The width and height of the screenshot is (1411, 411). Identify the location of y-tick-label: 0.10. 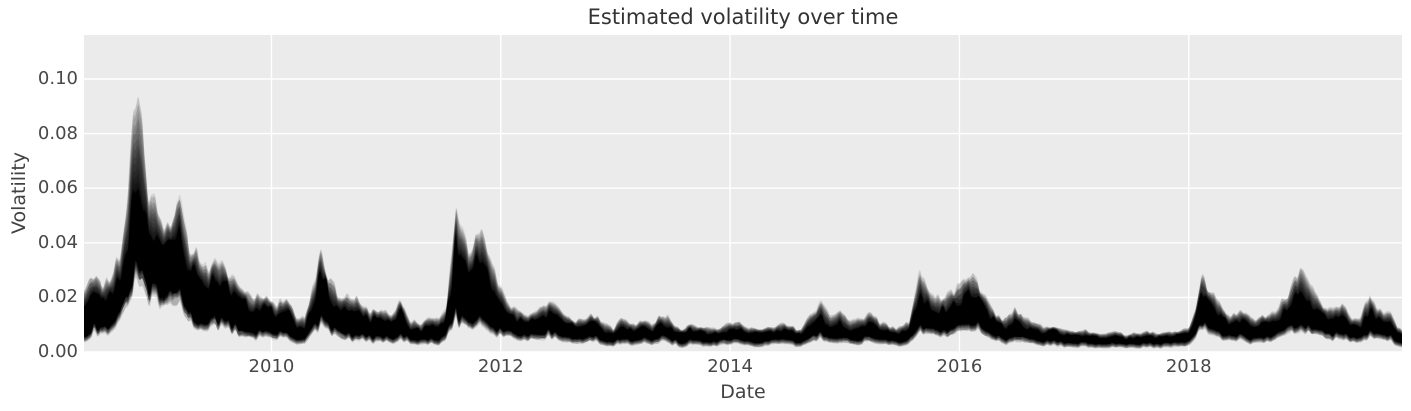
(57, 78).